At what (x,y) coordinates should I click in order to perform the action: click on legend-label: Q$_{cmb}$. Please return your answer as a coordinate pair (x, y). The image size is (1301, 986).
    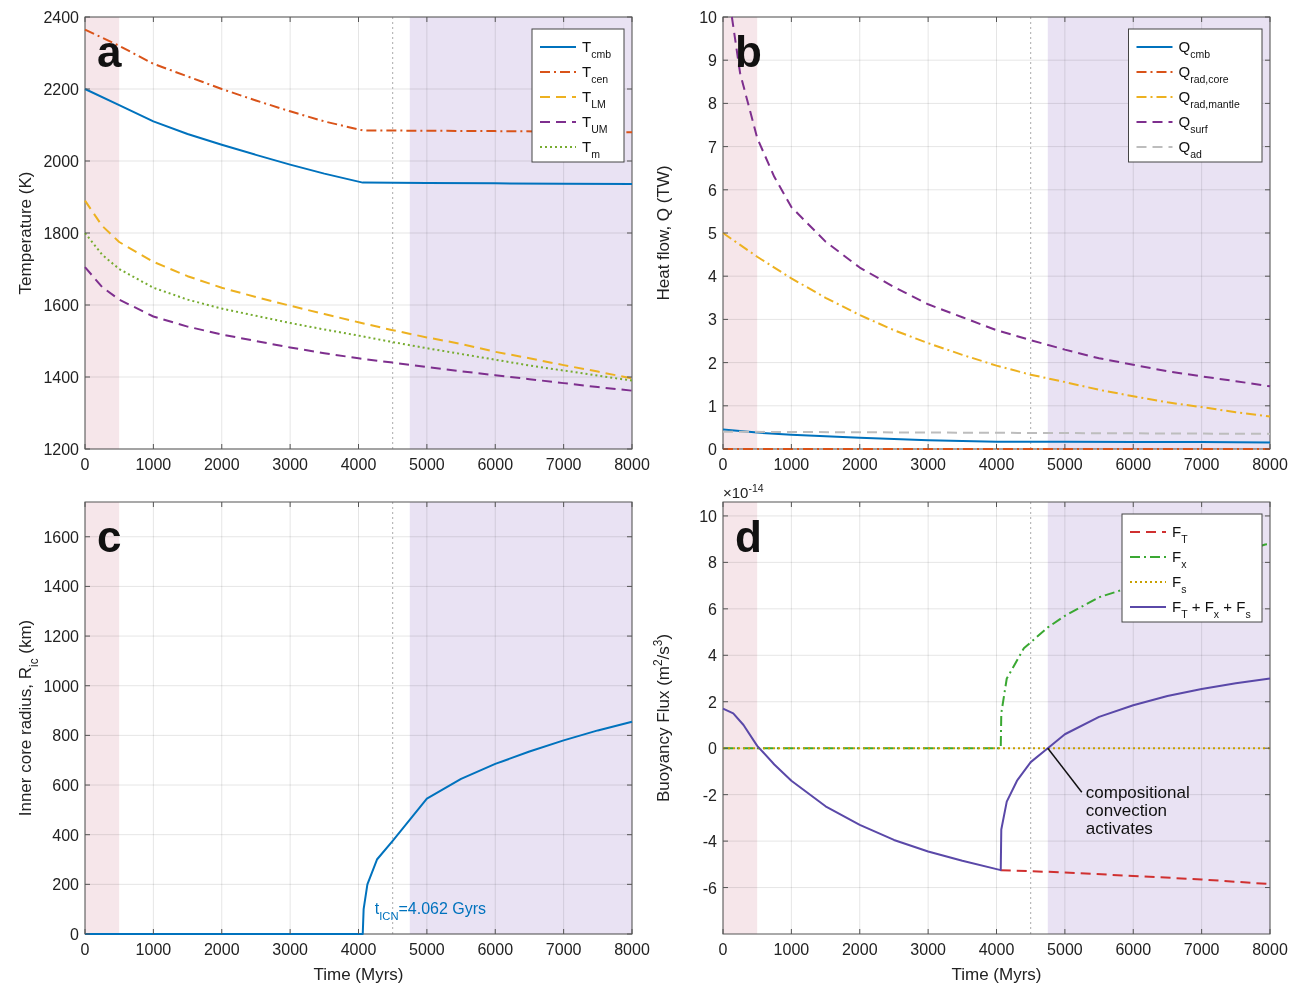
    Looking at the image, I should click on (1194, 49).